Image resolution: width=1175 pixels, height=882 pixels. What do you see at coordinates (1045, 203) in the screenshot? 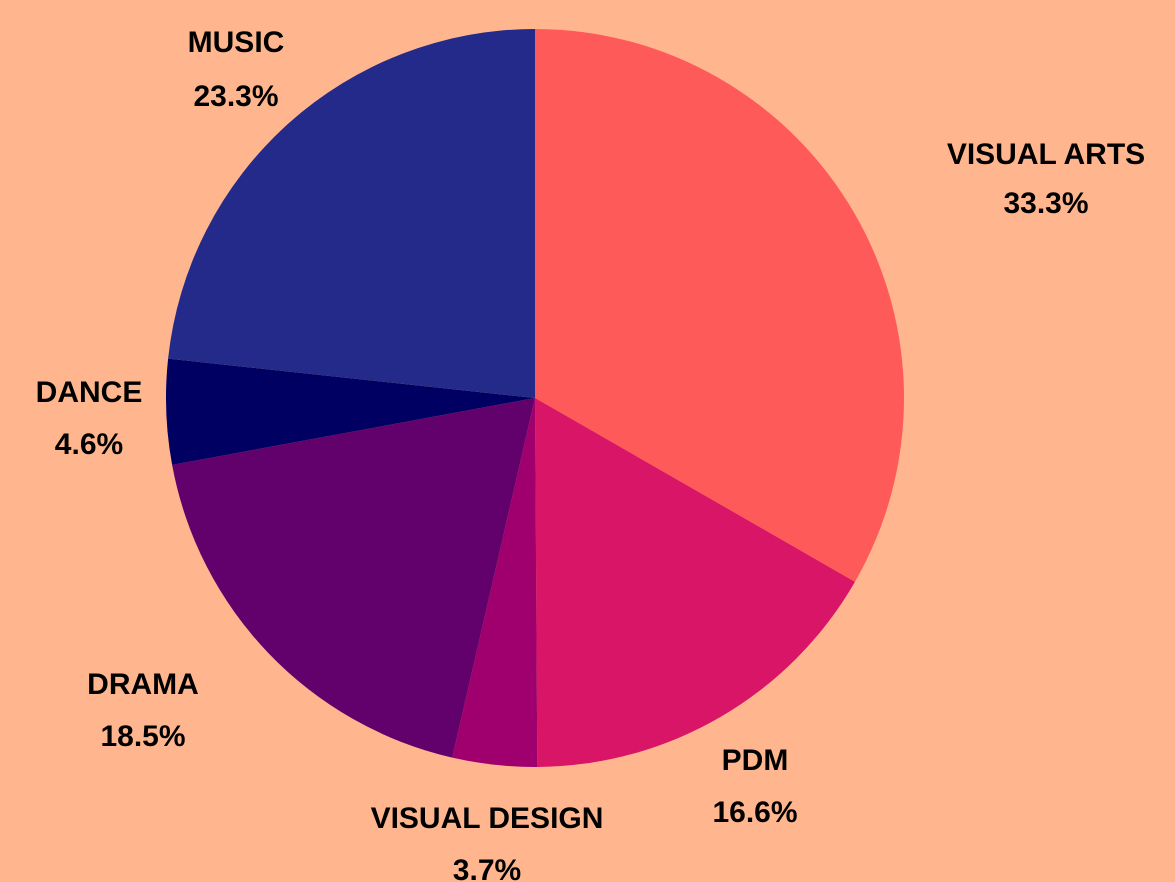
I see `slice-value-visual-arts: 33.3%` at bounding box center [1045, 203].